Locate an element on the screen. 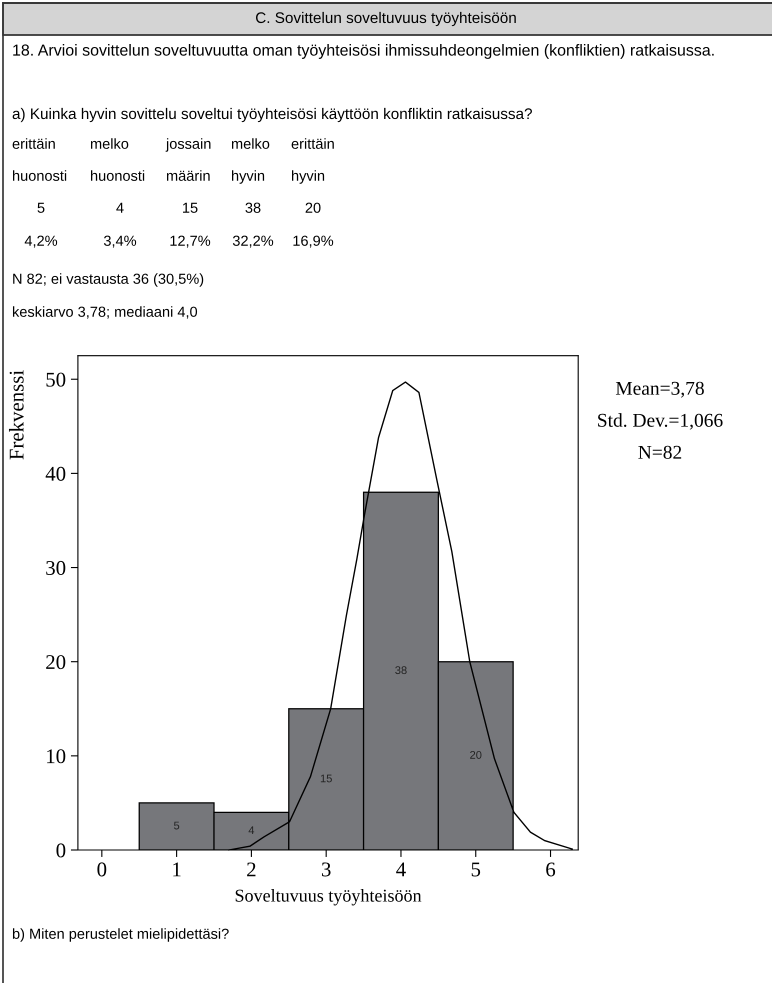 Image resolution: width=772 pixels, height=983 pixels. x-tick-label: 0 is located at coordinates (101, 869).